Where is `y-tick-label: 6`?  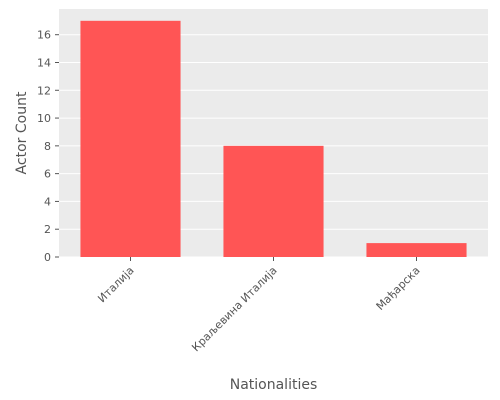 y-tick-label: 6 is located at coordinates (47, 174).